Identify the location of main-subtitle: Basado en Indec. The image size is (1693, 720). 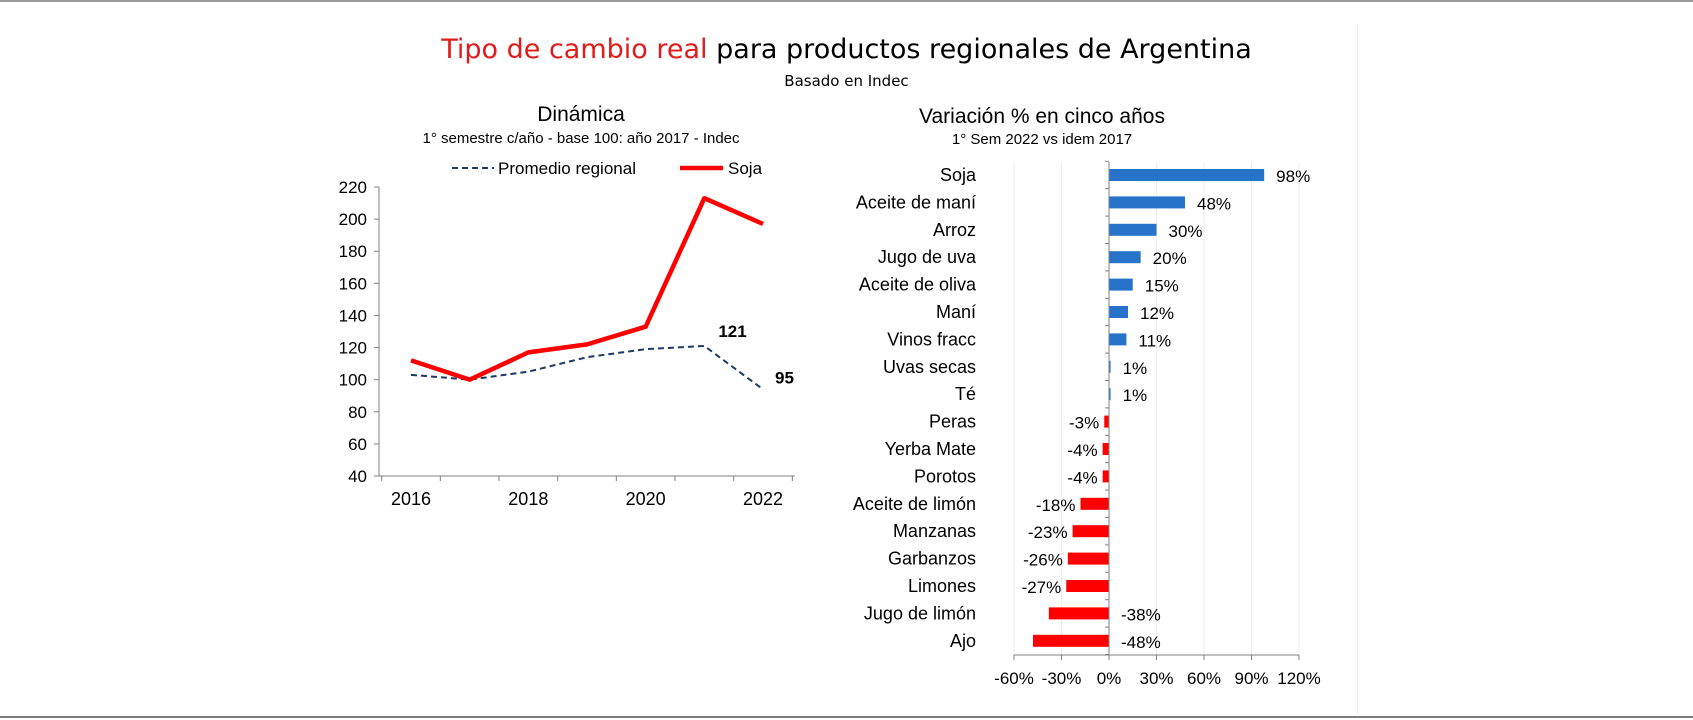
(846, 81).